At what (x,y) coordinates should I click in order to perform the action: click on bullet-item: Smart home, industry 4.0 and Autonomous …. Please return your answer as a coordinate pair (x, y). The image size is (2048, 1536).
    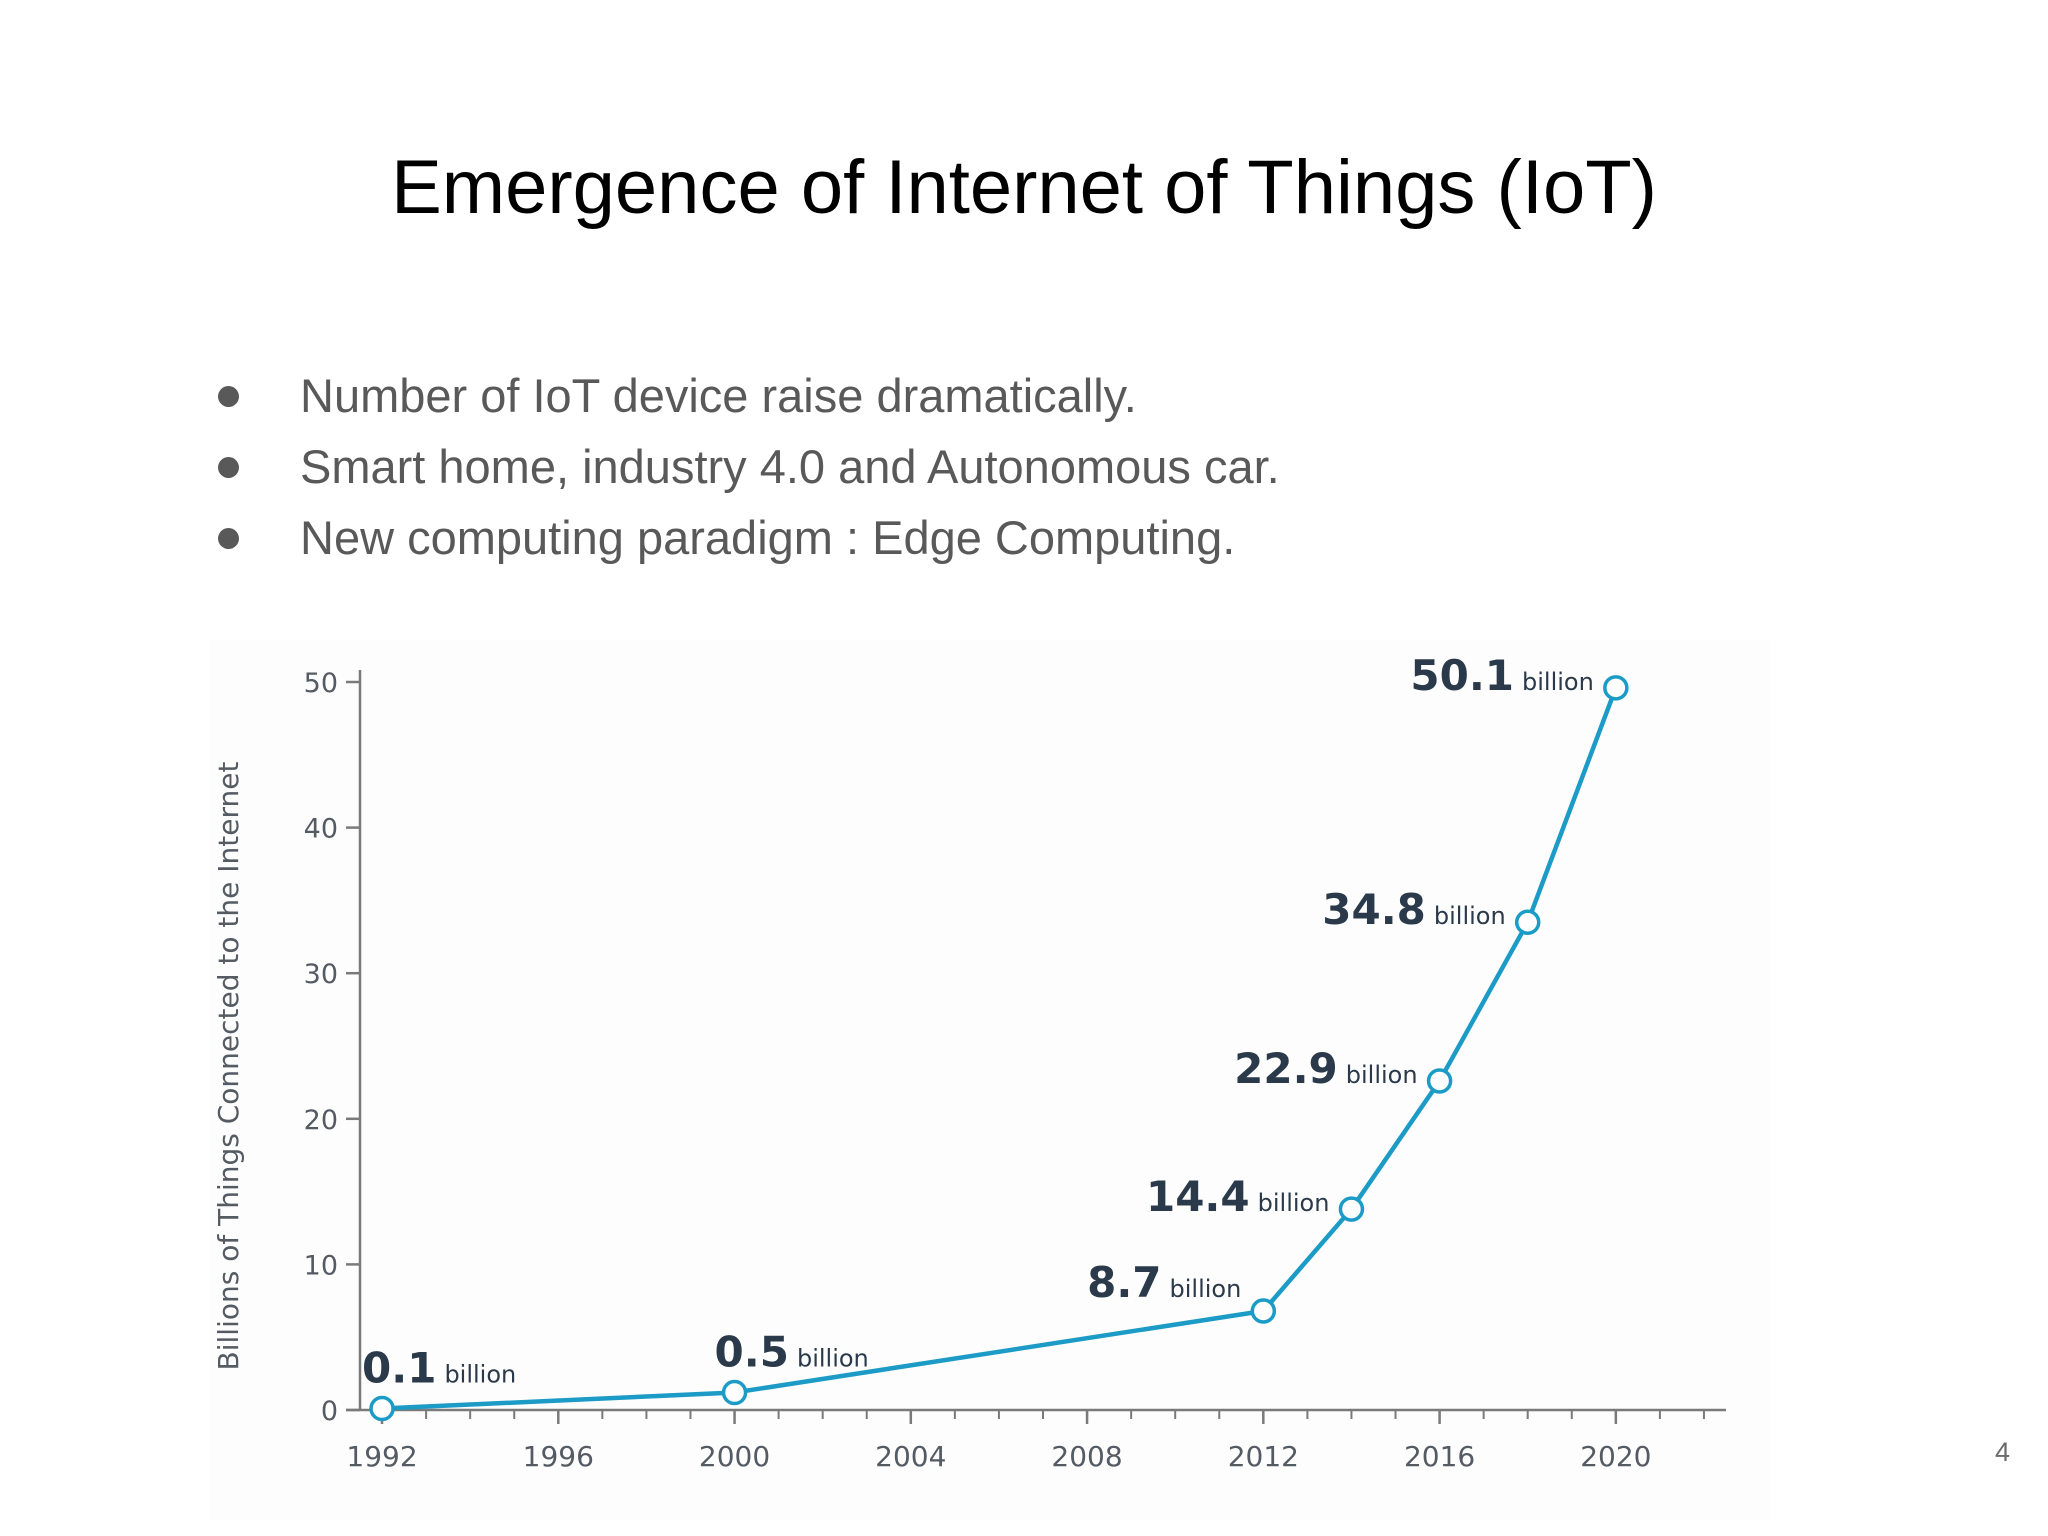
    Looking at the image, I should click on (745, 466).